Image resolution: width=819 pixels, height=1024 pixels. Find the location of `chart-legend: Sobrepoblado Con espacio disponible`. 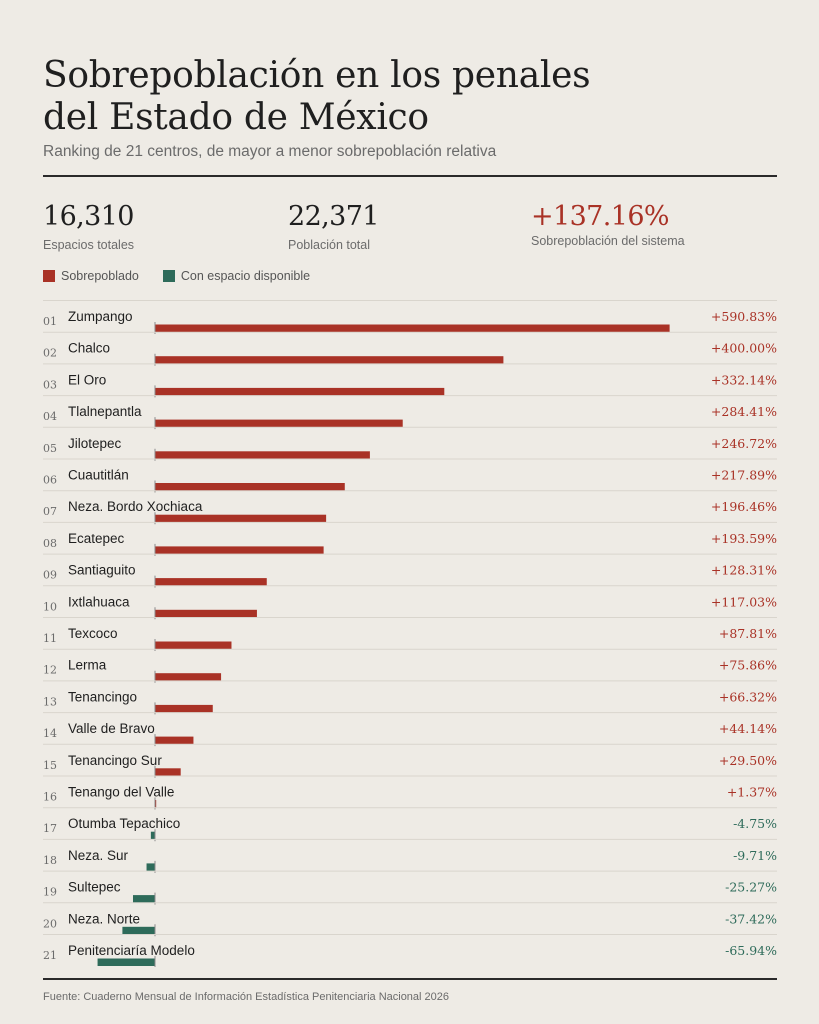

chart-legend: Sobrepoblado Con espacio disponible is located at coordinates (176, 276).